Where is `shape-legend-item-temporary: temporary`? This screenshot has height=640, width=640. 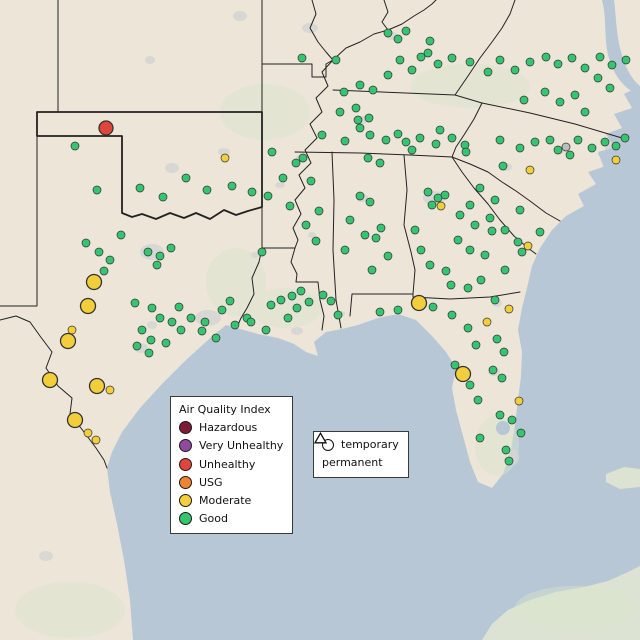 shape-legend-item-temporary: temporary is located at coordinates (360, 444).